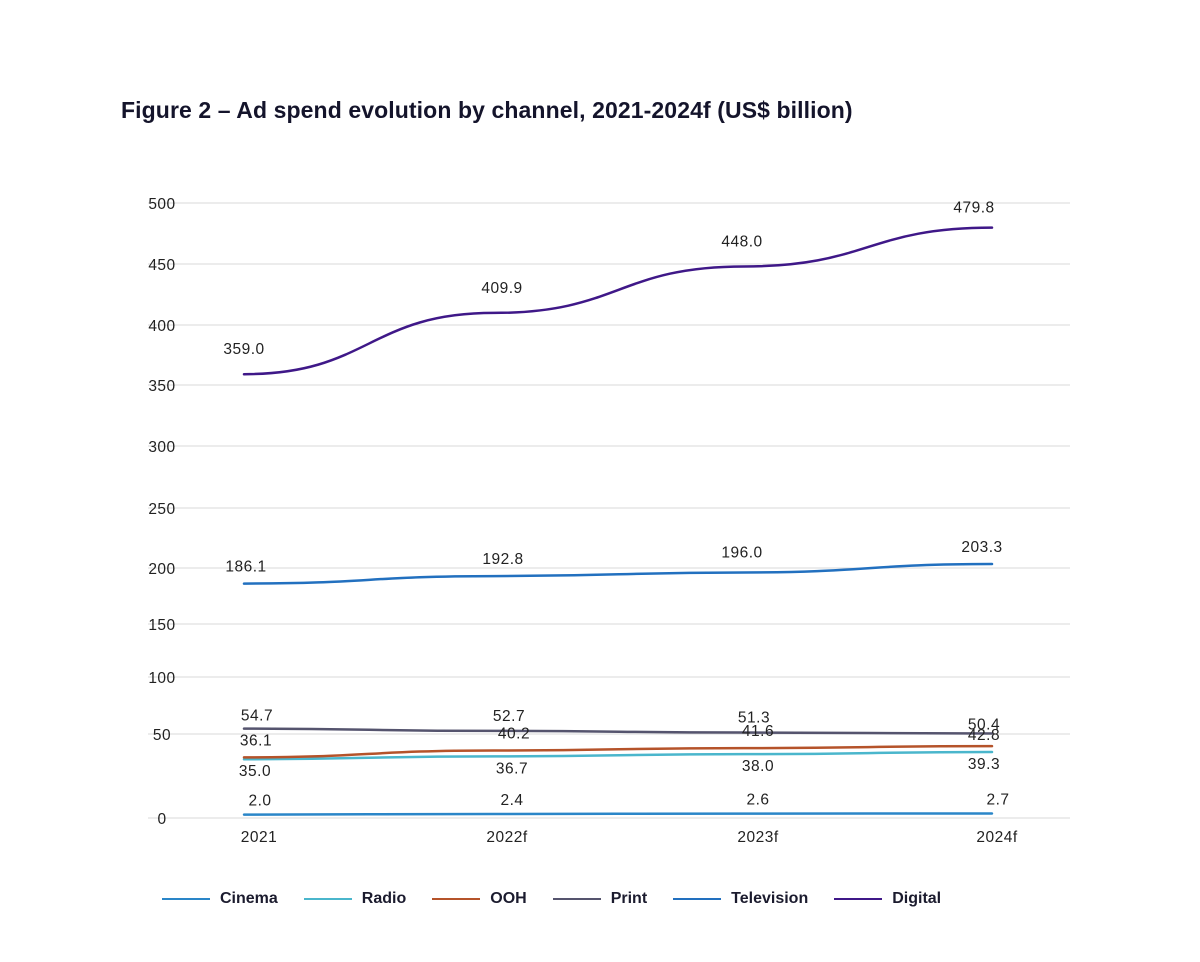 The height and width of the screenshot is (962, 1200). I want to click on data-label-print: 52.7, so click(509, 716).